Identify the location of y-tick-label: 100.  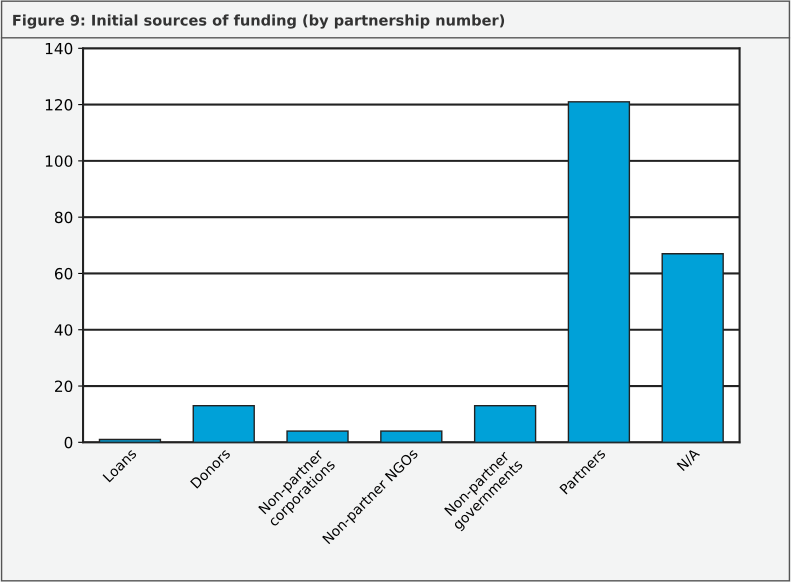
(59, 161).